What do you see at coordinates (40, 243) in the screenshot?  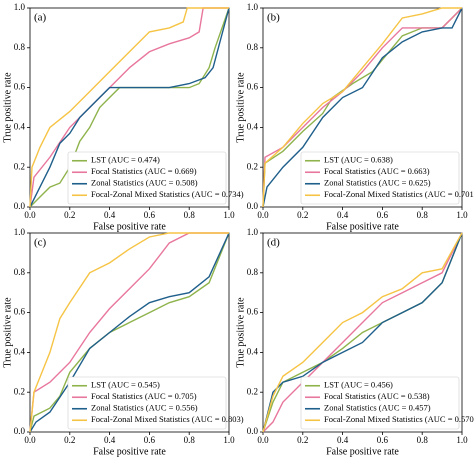 I see `panel-label: (c)` at bounding box center [40, 243].